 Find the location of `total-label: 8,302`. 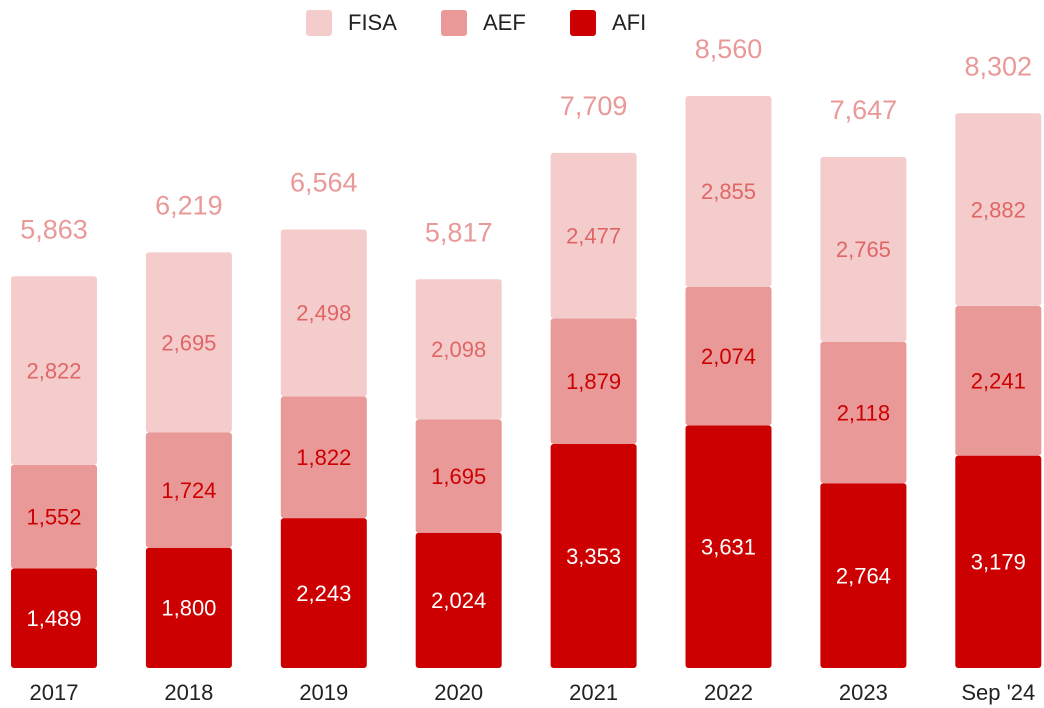

total-label: 8,302 is located at coordinates (999, 66).